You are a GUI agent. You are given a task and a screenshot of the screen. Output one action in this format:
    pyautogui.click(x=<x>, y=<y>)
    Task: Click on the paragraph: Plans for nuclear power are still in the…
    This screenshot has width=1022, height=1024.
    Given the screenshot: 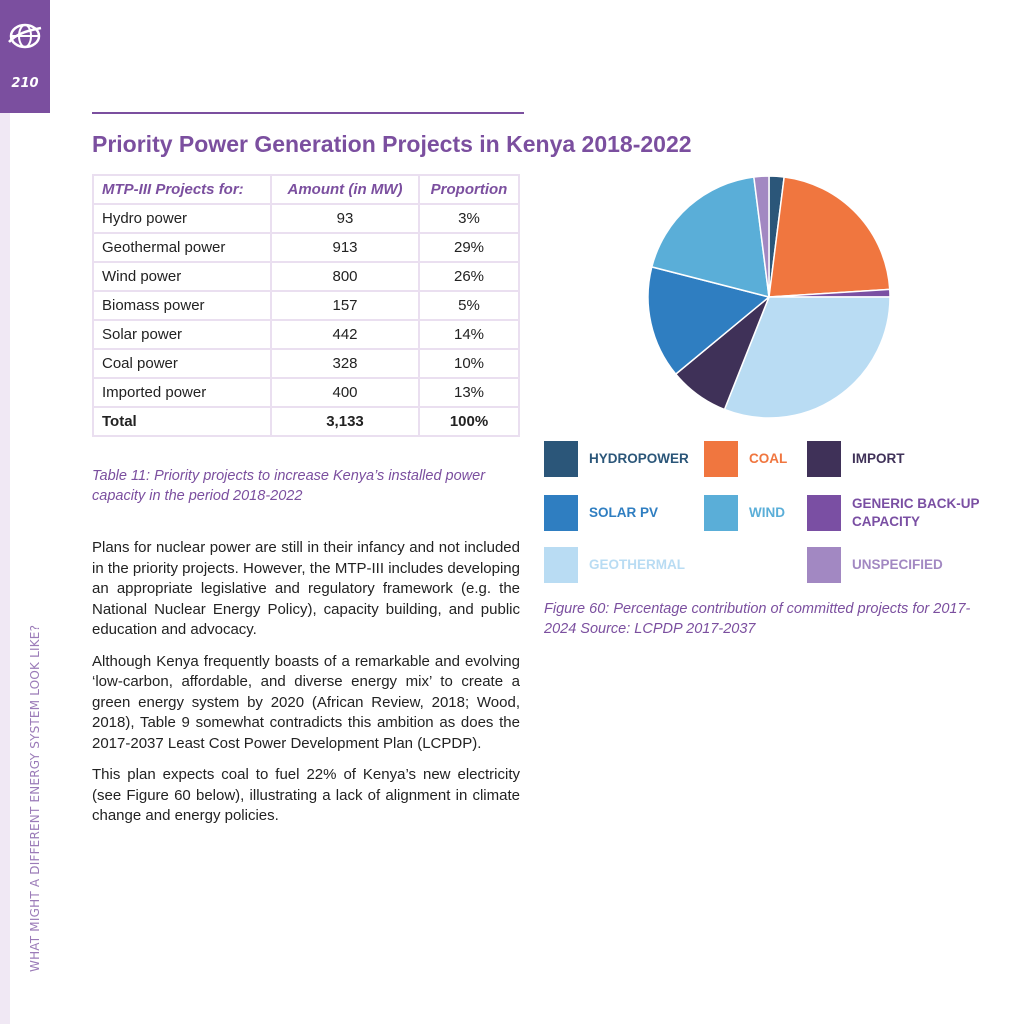 What is the action you would take?
    pyautogui.click(x=306, y=588)
    